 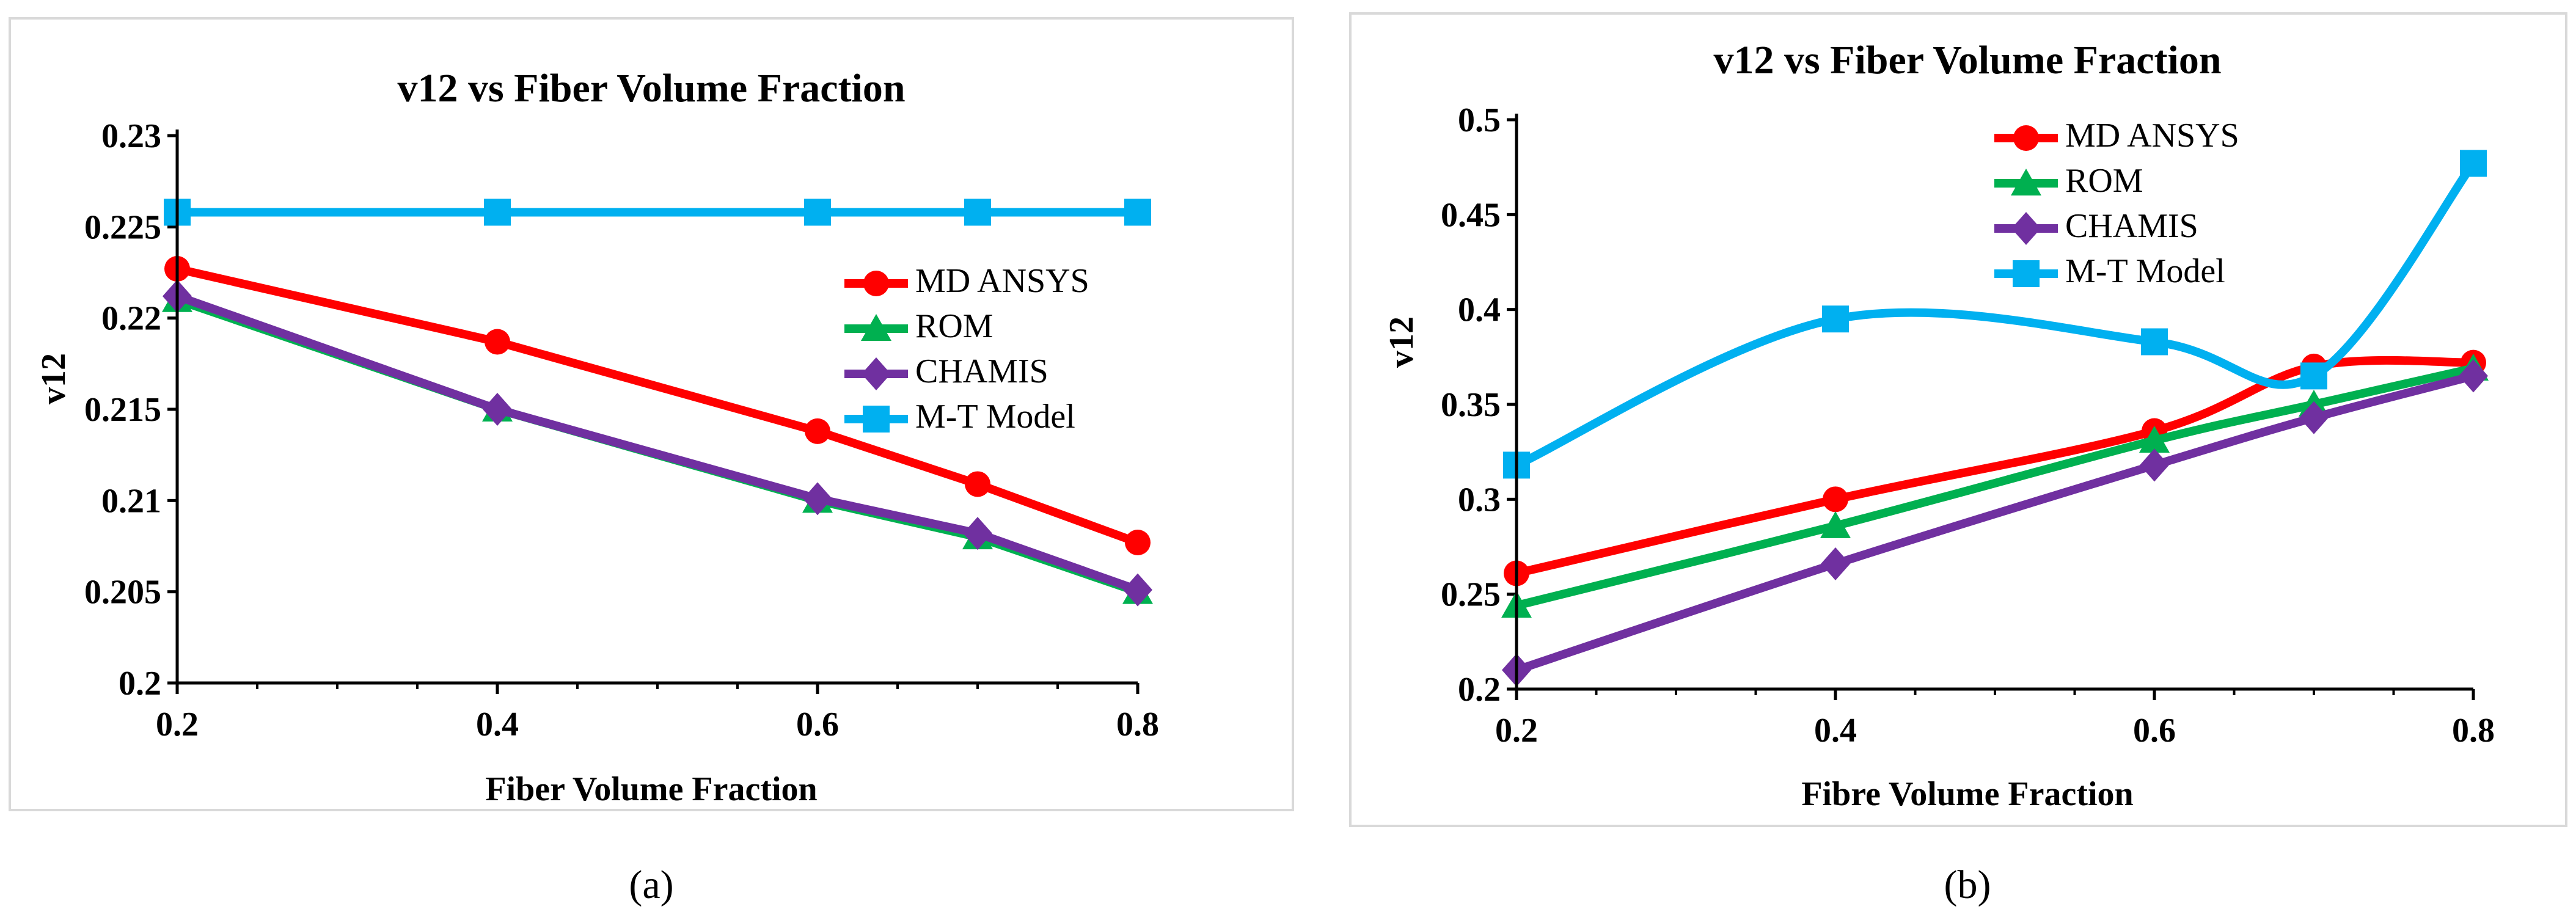 I want to click on y-tick-label: 0.3, so click(x=1479, y=500).